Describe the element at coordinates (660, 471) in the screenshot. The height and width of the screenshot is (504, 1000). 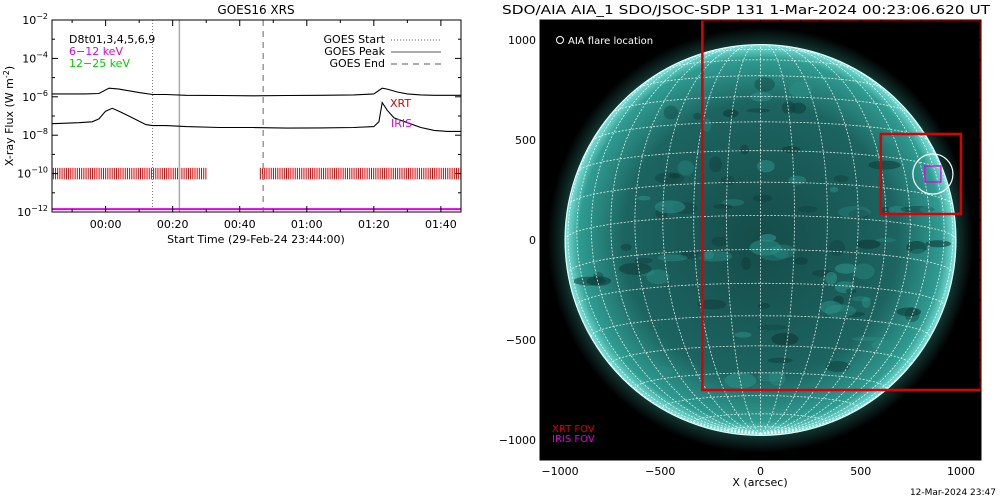
I see `x-tick-label: −500` at that location.